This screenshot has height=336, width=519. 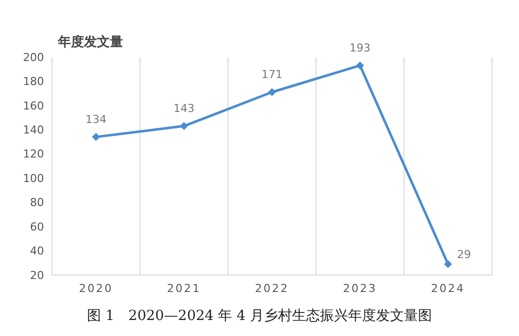 What do you see at coordinates (272, 75) in the screenshot?
I see `data-label: 171` at bounding box center [272, 75].